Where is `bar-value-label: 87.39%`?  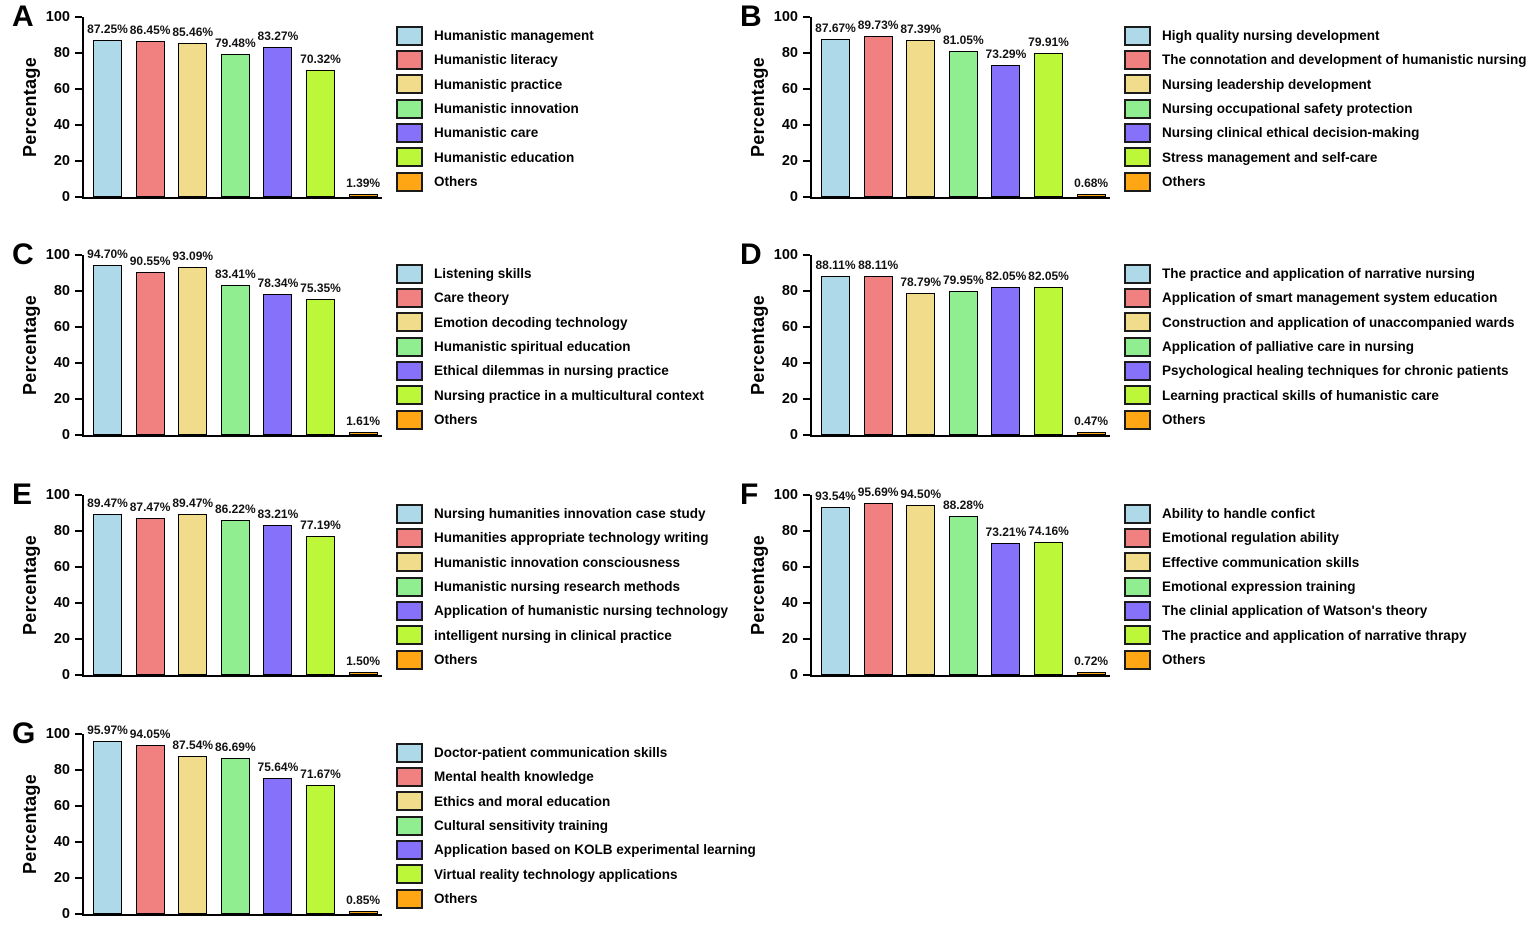 bar-value-label: 87.39% is located at coordinates (921, 28).